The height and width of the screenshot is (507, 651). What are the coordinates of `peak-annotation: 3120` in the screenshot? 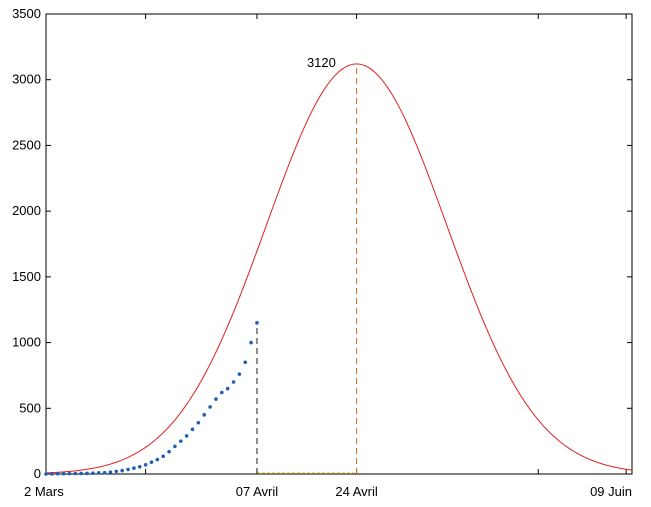 It's located at (321, 62).